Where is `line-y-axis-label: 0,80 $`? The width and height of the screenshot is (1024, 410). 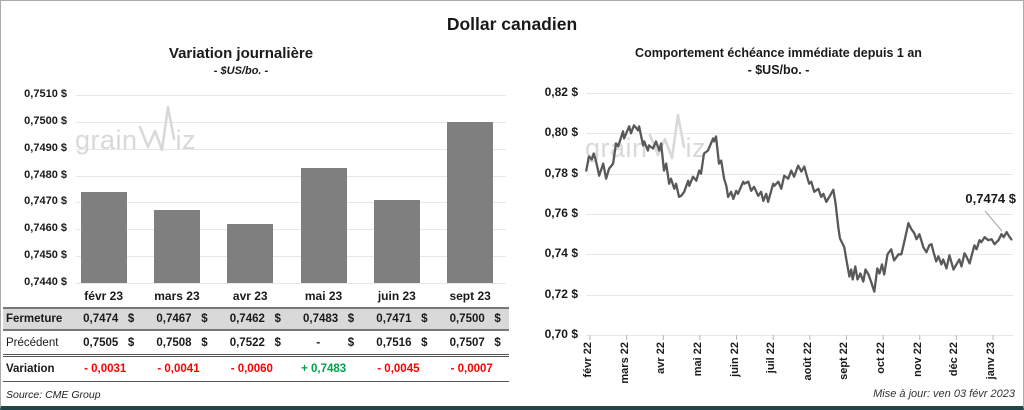
line-y-axis-label: 0,80 $ is located at coordinates (561, 132).